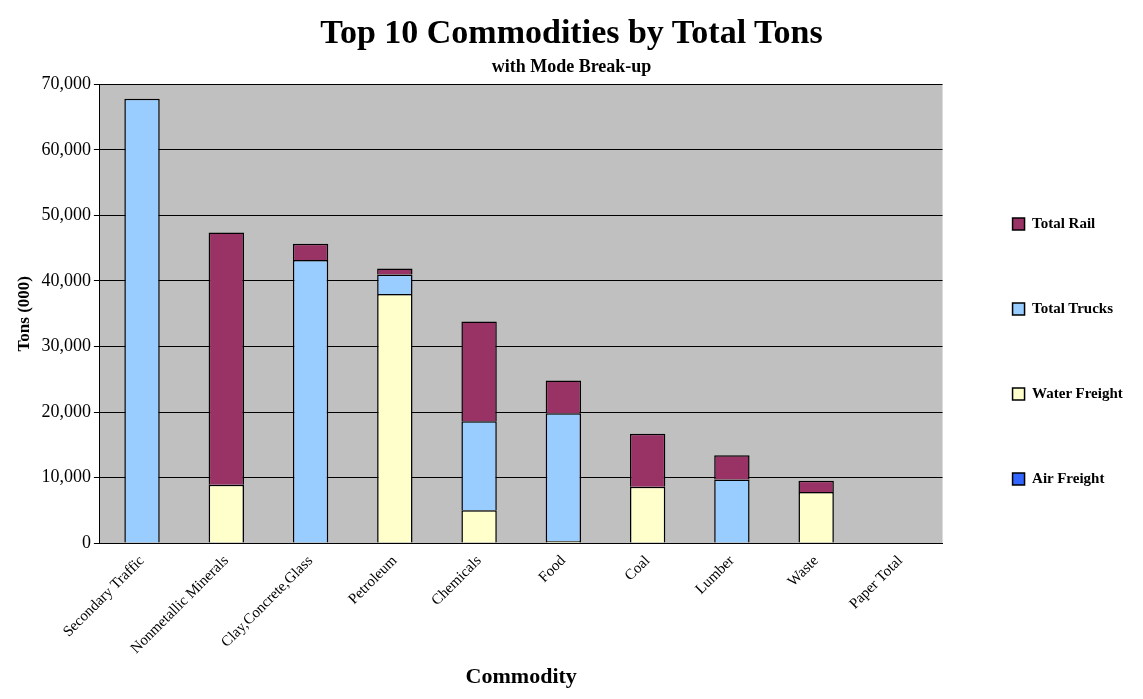 The height and width of the screenshot is (699, 1143). What do you see at coordinates (1068, 477) in the screenshot?
I see `legend-label: Air Freight` at bounding box center [1068, 477].